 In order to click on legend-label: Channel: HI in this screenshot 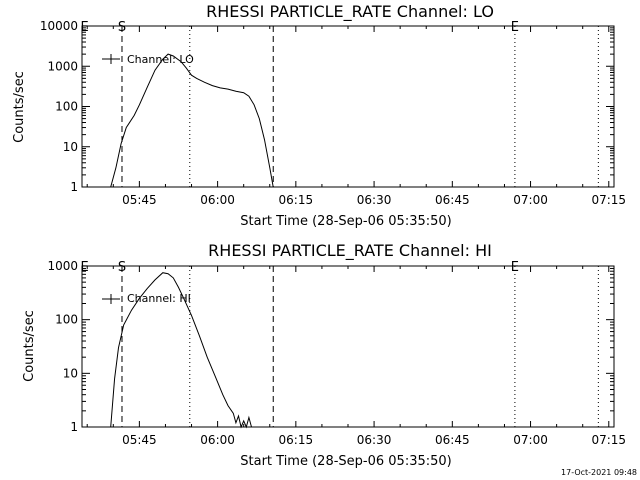, I will do `click(159, 298)`.